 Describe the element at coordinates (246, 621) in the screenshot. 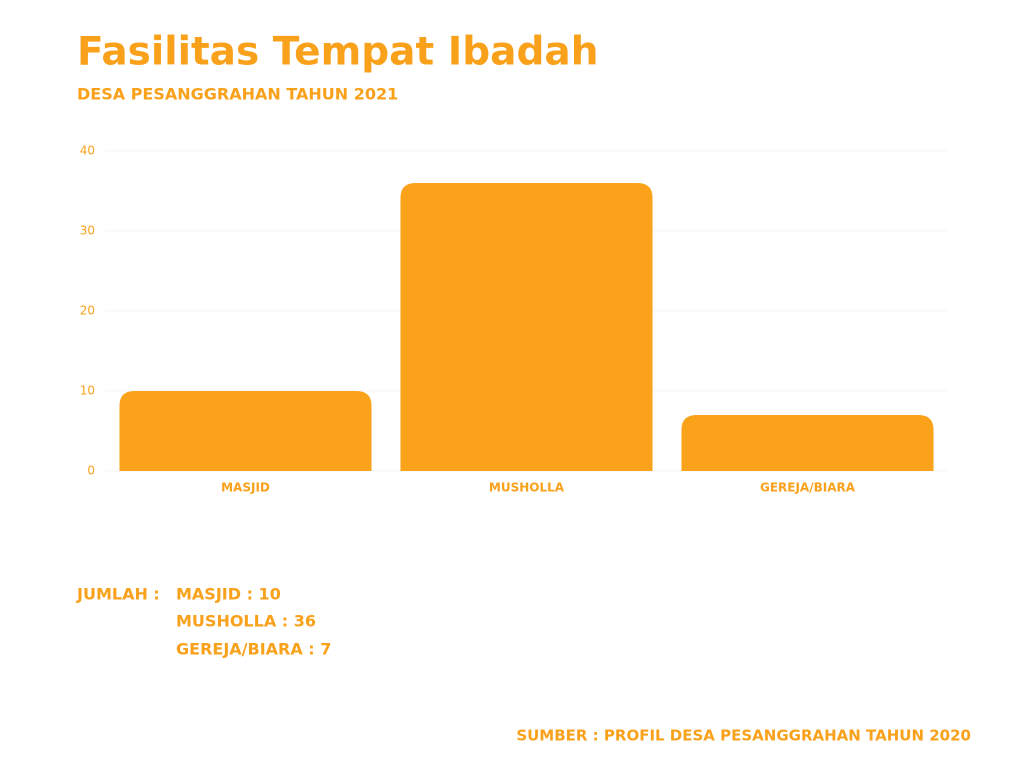

I see `summary-item: MUSHOLLA : 36` at that location.